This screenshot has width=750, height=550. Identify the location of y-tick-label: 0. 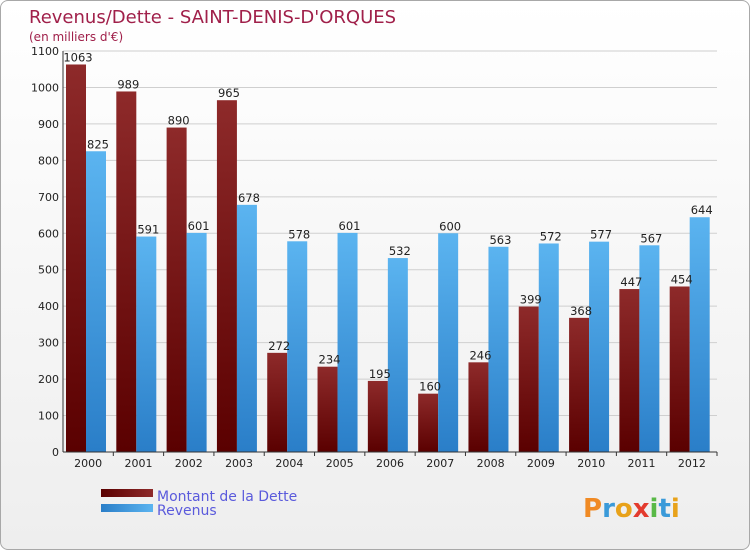
(55, 452).